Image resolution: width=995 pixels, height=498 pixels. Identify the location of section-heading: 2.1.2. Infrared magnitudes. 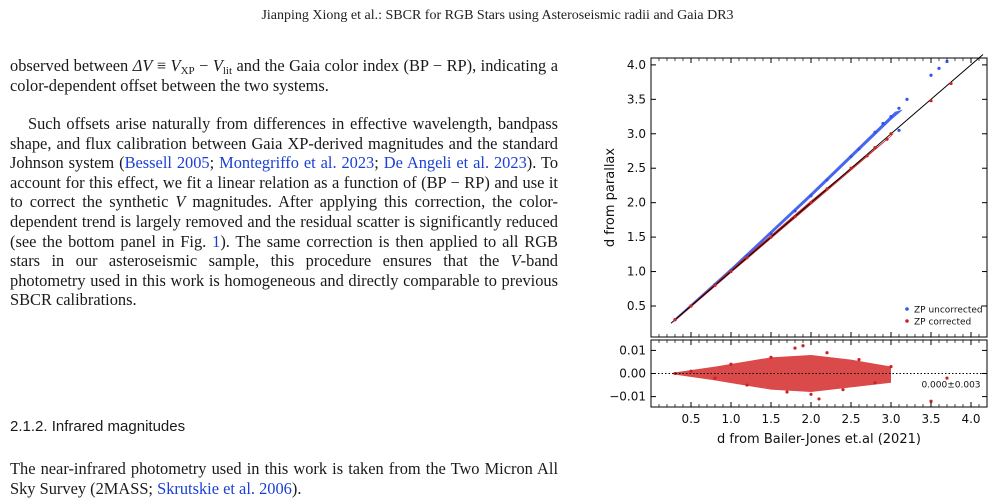
(98, 426).